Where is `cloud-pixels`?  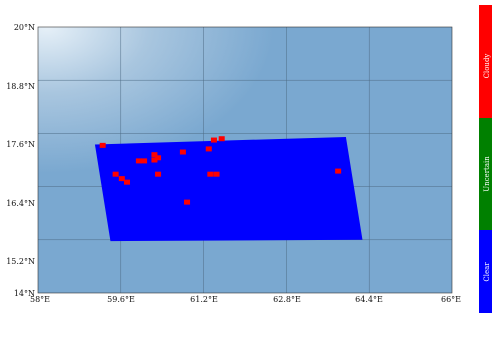 cloud-pixels is located at coordinates (220, 170).